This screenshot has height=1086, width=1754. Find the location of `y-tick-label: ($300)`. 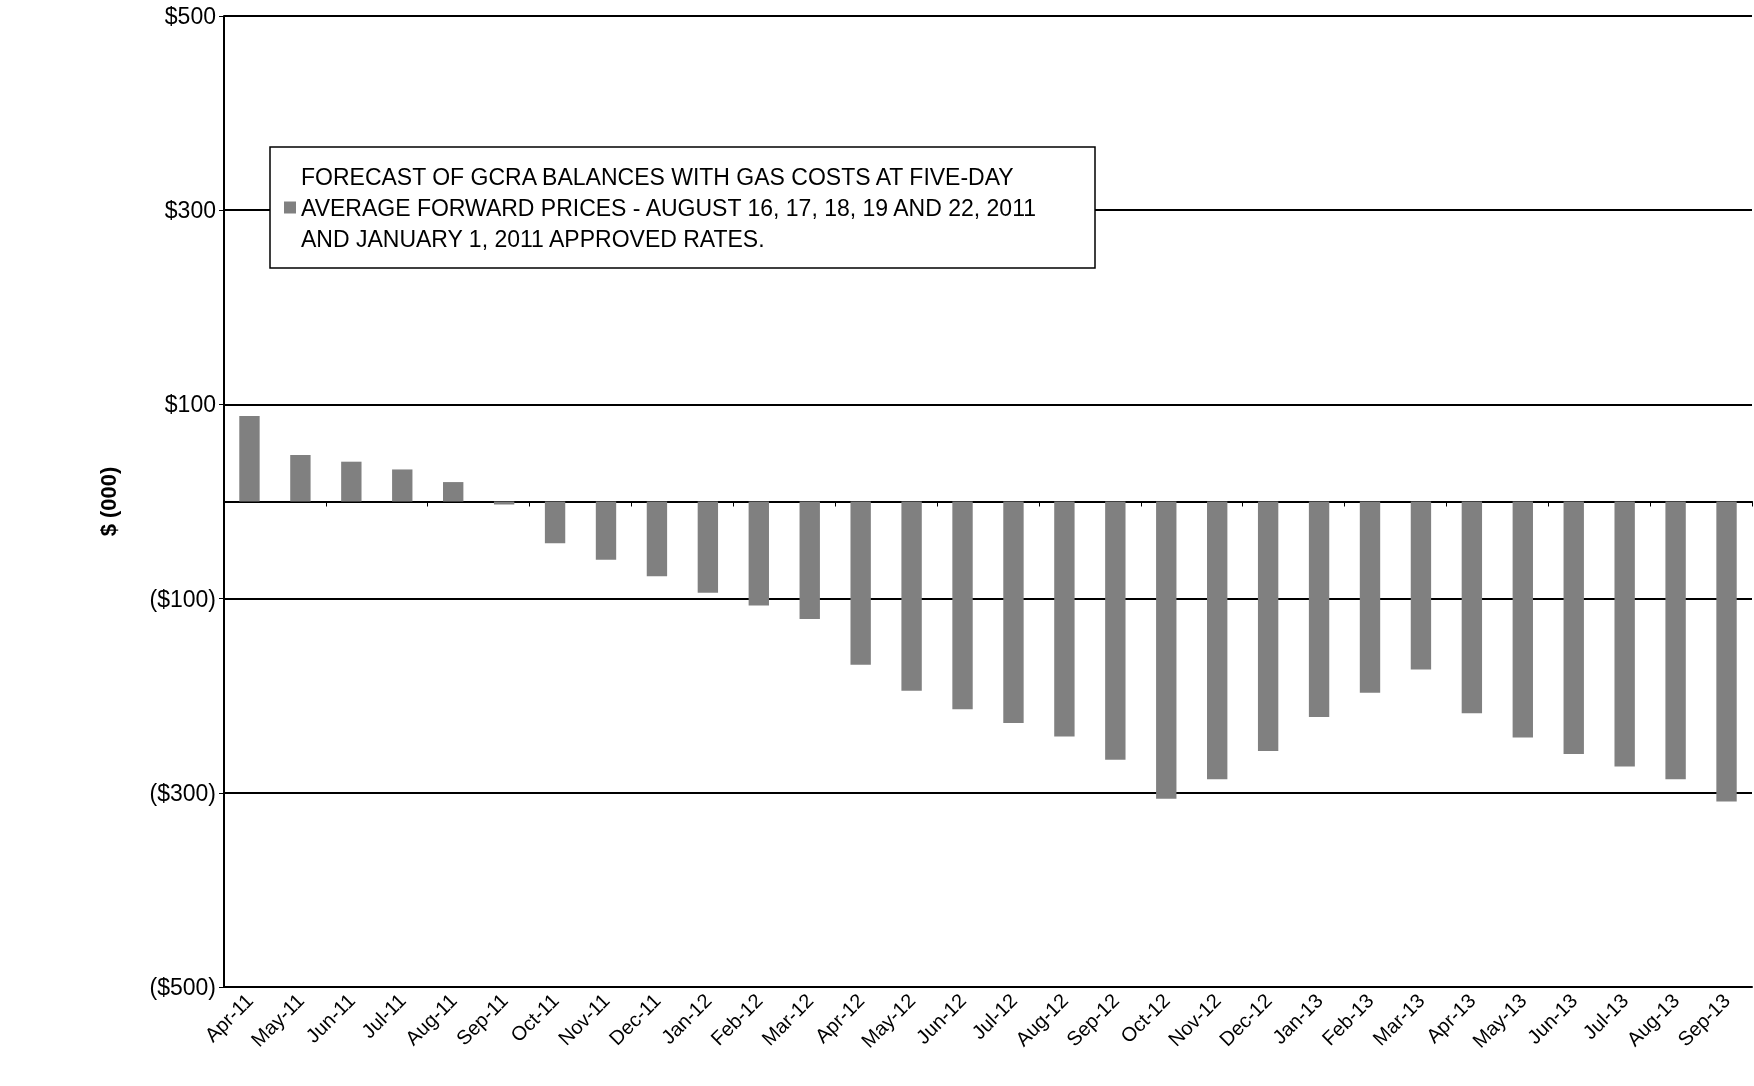

y-tick-label: ($300) is located at coordinates (182, 792).